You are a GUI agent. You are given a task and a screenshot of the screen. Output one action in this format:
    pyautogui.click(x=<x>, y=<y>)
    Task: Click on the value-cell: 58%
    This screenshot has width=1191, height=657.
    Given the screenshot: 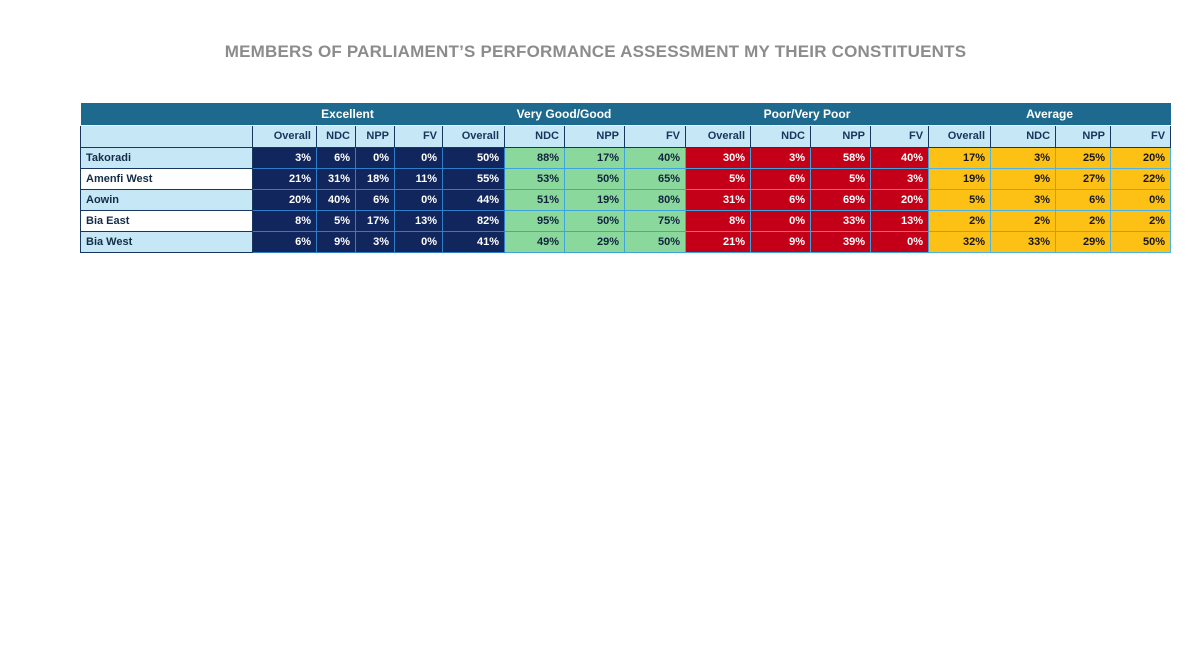 What is the action you would take?
    pyautogui.click(x=841, y=158)
    